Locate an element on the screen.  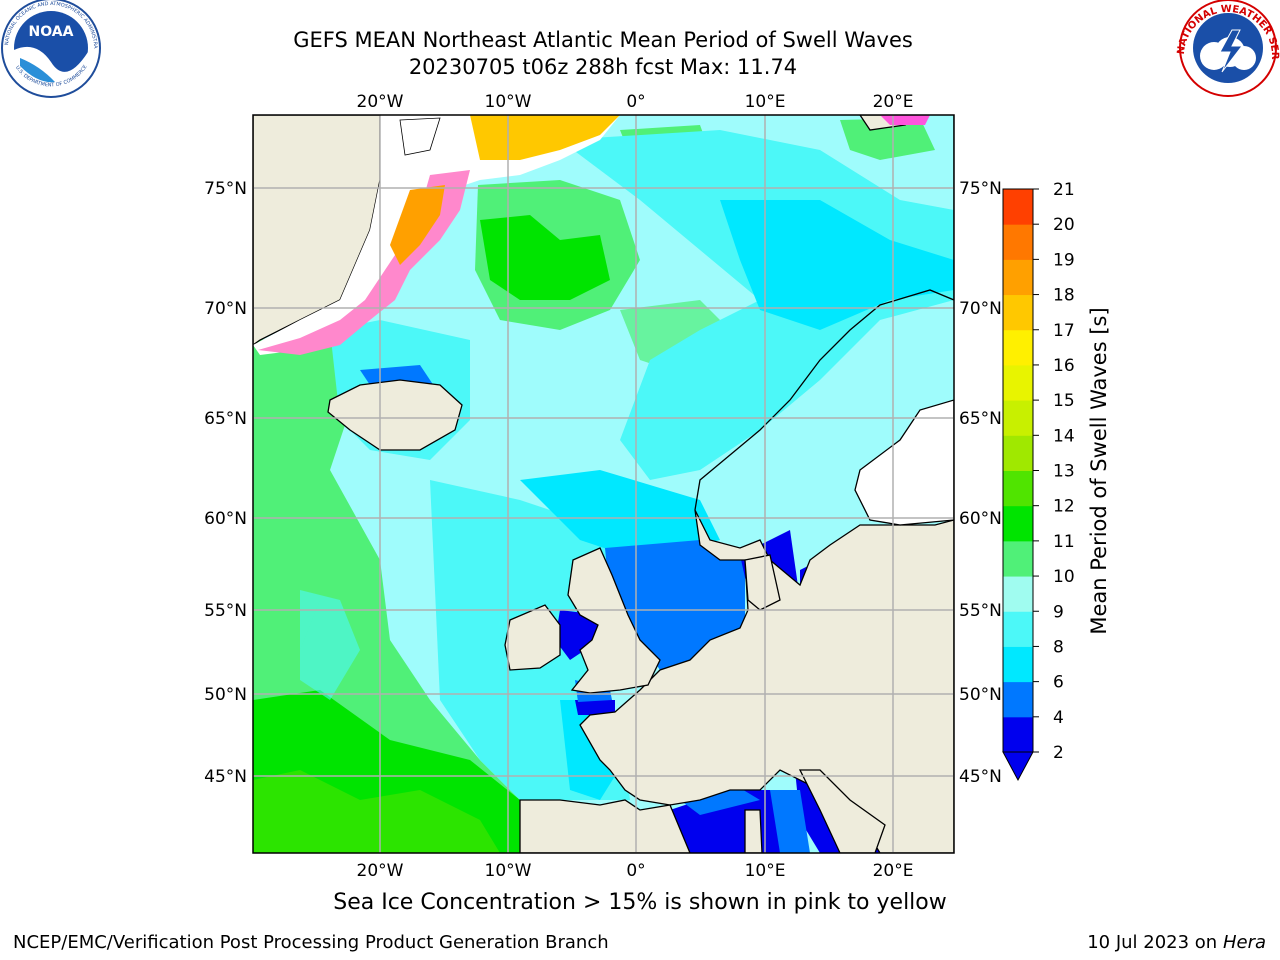
lon-tick-top: 10°E is located at coordinates (765, 102).